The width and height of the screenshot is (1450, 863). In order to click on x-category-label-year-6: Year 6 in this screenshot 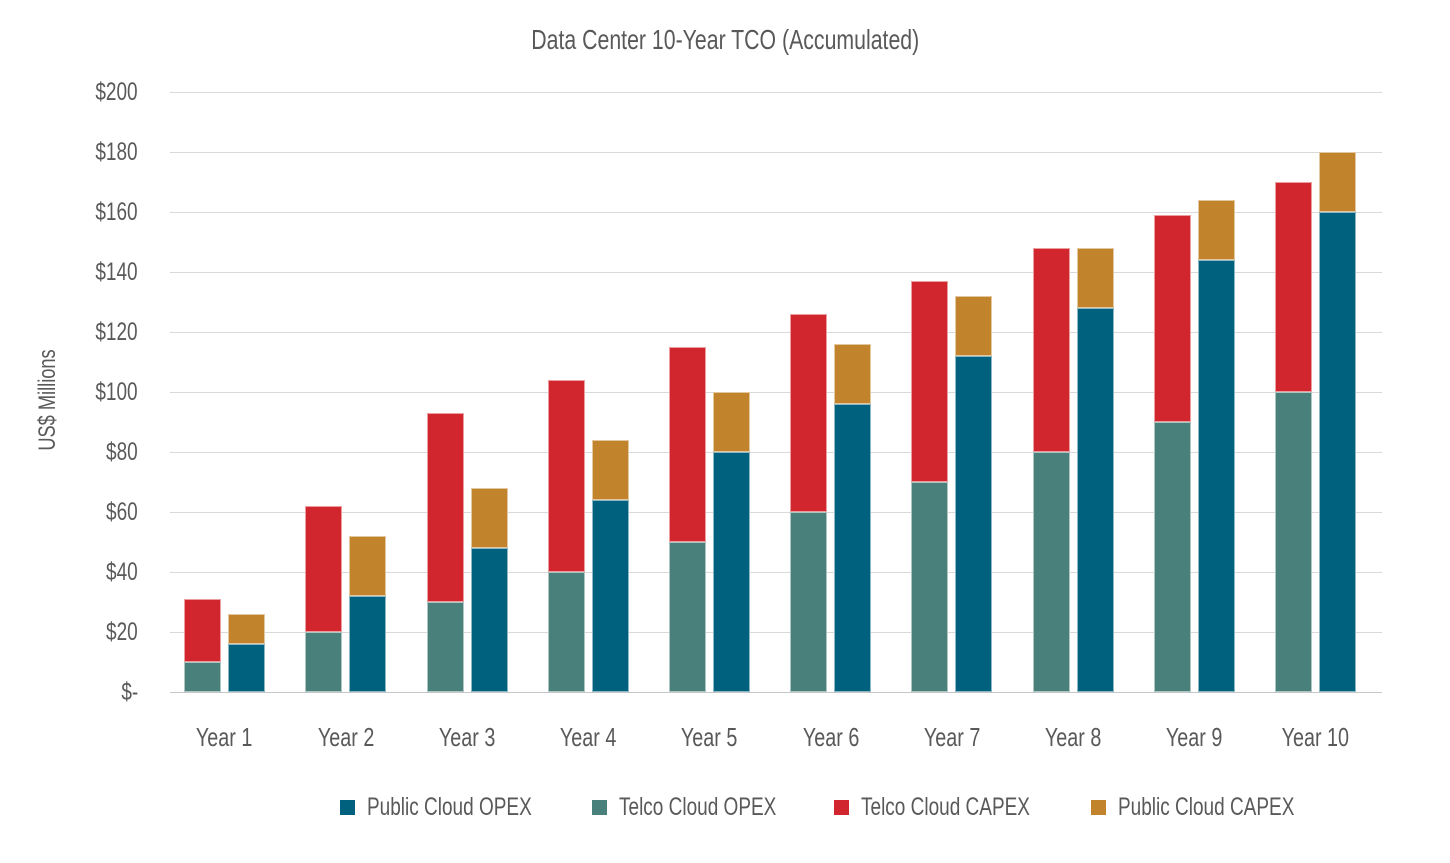, I will do `click(830, 737)`.